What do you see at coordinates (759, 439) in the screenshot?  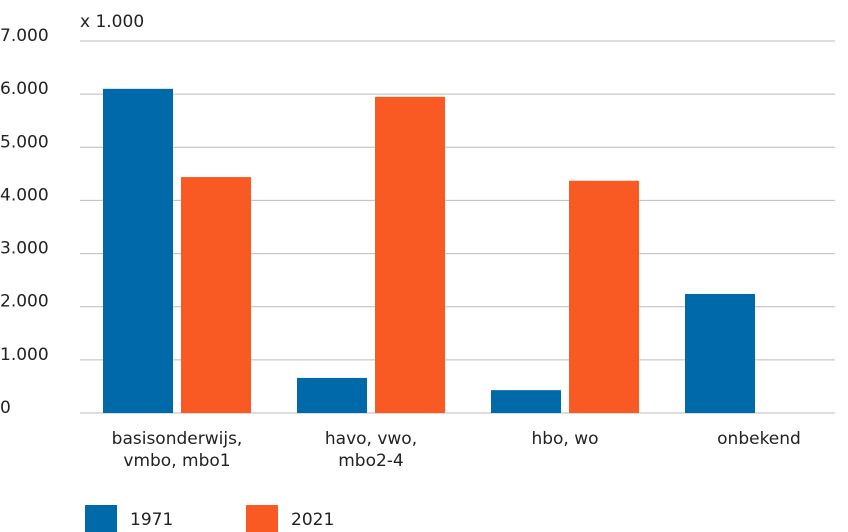 I see `x-tick-label: onbekend` at bounding box center [759, 439].